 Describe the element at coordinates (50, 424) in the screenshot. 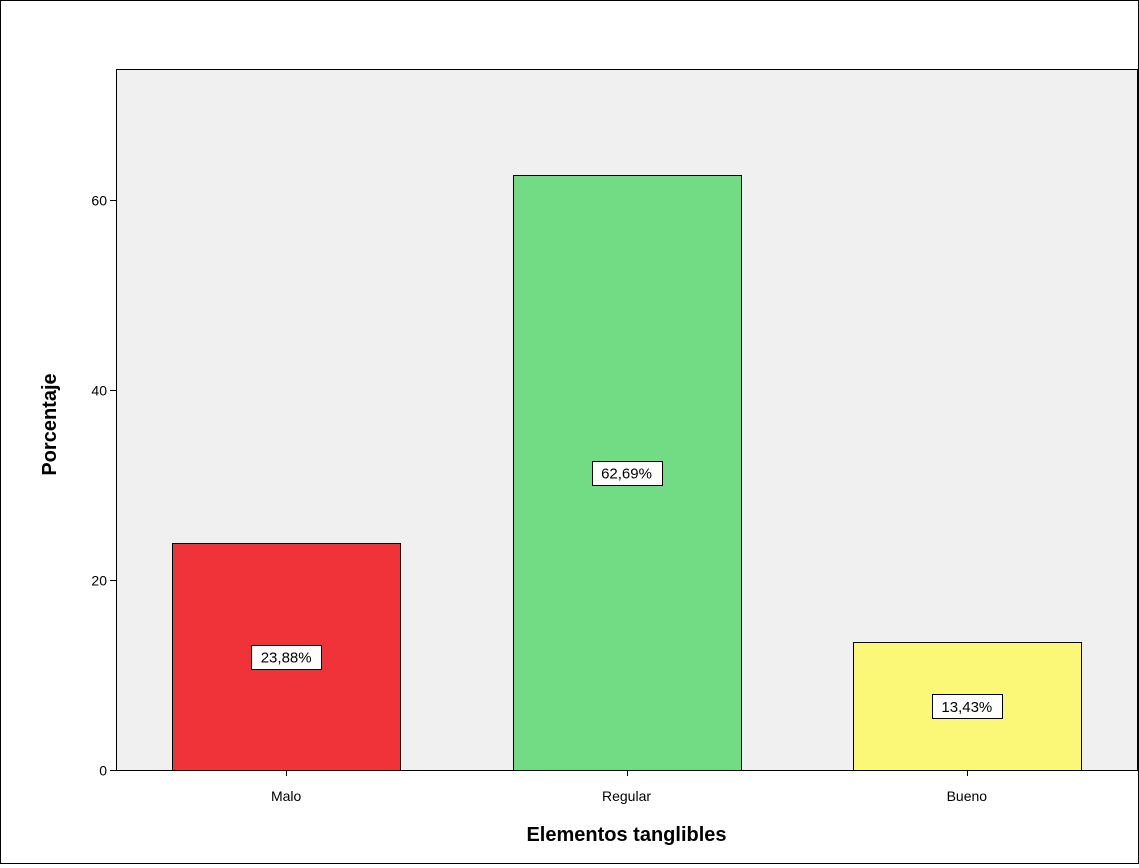

I see `y-axis-title: Porcentaje` at that location.